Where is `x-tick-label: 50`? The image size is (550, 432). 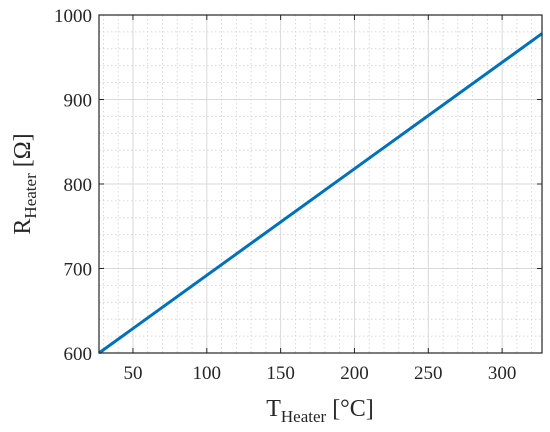 x-tick-label: 50 is located at coordinates (132, 373).